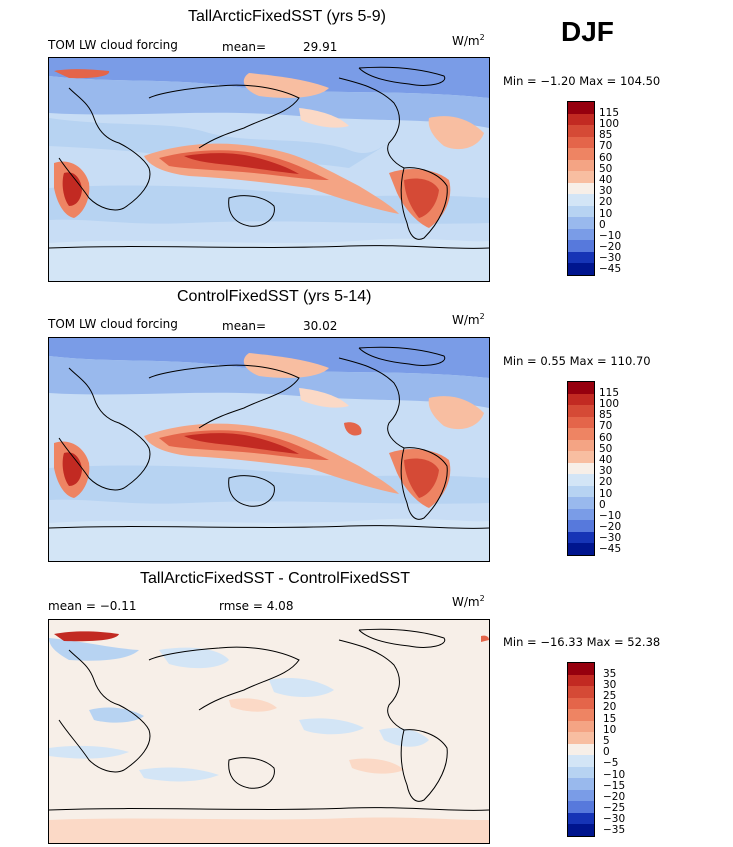  What do you see at coordinates (320, 47) in the screenshot?
I see `panel1-mean-value: 29.91` at bounding box center [320, 47].